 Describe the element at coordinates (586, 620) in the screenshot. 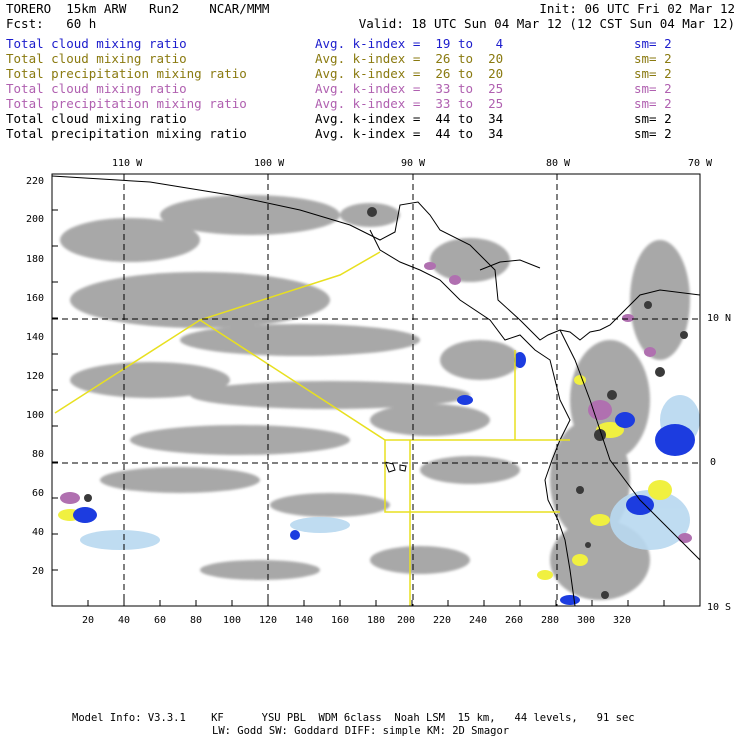

I see `x-tick-label: 300` at that location.